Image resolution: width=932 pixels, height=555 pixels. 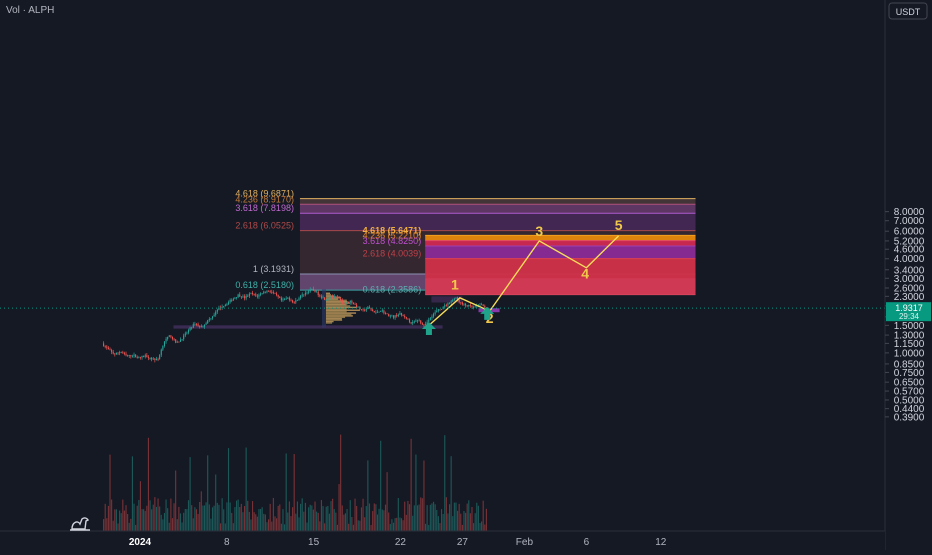 I want to click on price-tick-label: 5.2000, so click(x=909, y=241).